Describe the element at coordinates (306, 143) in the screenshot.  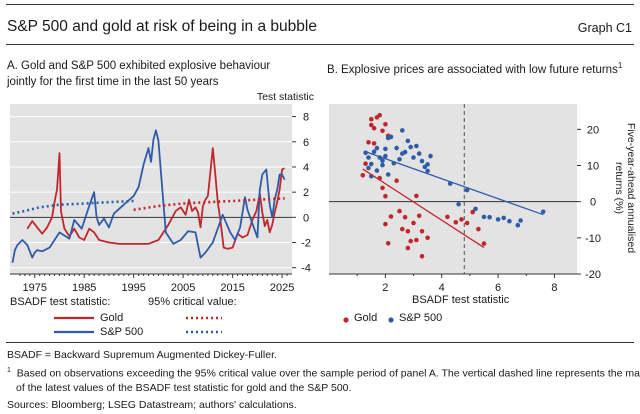
I see `panel-a-y-tick-label: 6` at that location.